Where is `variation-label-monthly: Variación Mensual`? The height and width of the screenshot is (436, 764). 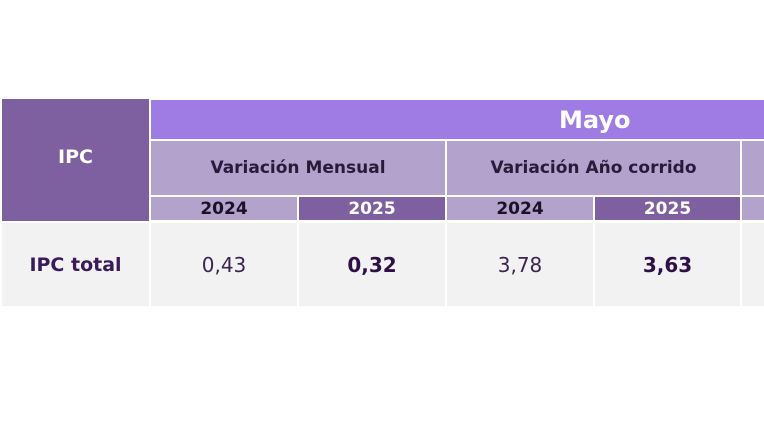 variation-label-monthly: Variación Mensual is located at coordinates (298, 168).